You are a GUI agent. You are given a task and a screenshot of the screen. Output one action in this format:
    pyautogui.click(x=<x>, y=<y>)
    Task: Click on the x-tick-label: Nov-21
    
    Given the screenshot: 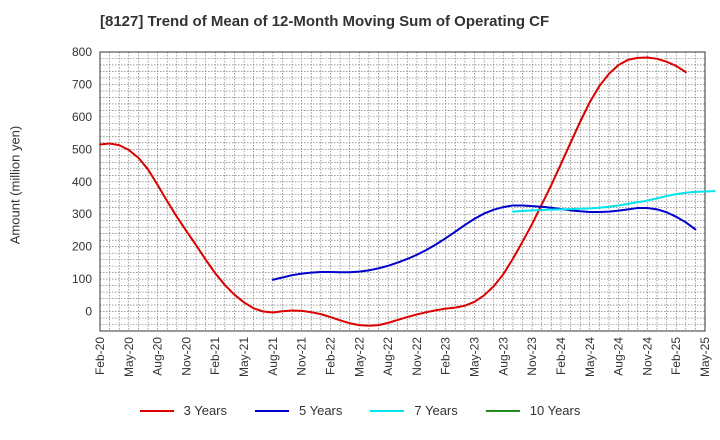 What is the action you would take?
    pyautogui.click(x=302, y=356)
    